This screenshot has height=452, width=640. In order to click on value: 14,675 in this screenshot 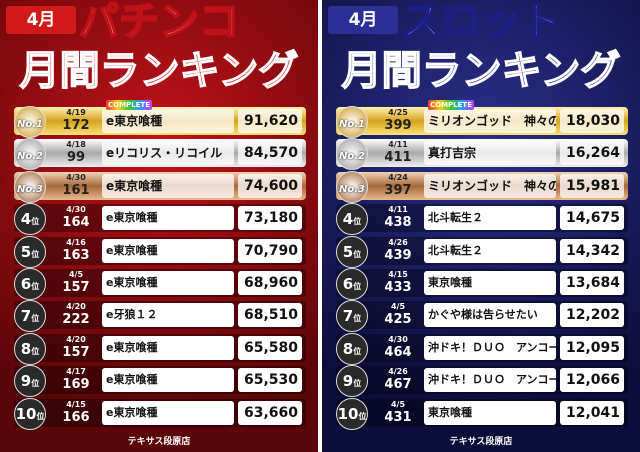, I will do `click(592, 218)`.